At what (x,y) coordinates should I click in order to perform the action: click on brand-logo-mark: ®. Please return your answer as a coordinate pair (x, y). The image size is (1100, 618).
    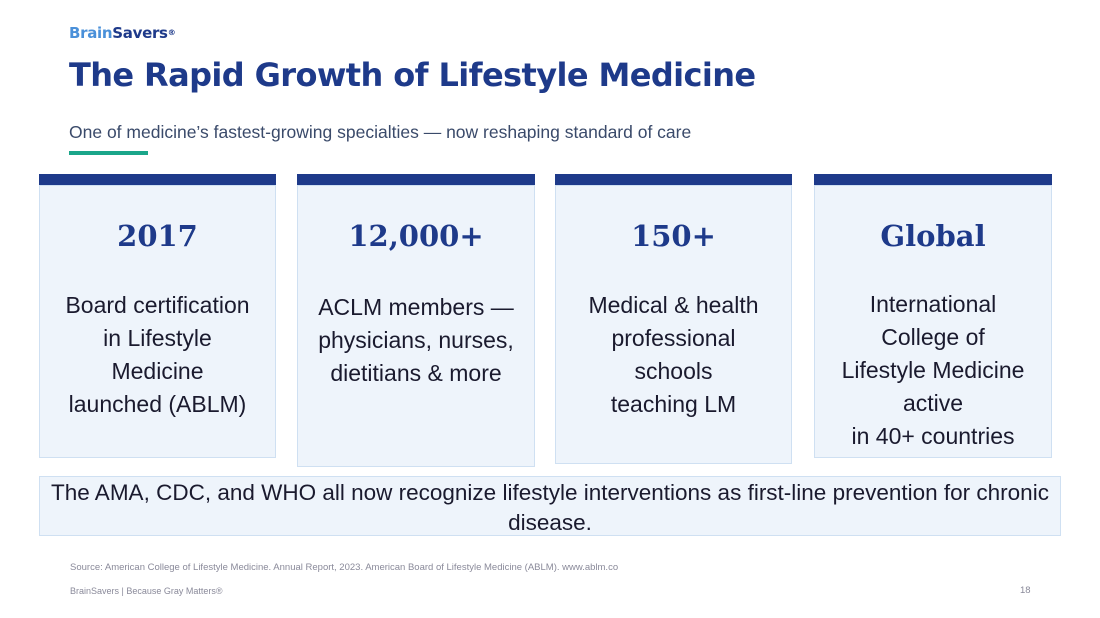
    Looking at the image, I should click on (171, 32).